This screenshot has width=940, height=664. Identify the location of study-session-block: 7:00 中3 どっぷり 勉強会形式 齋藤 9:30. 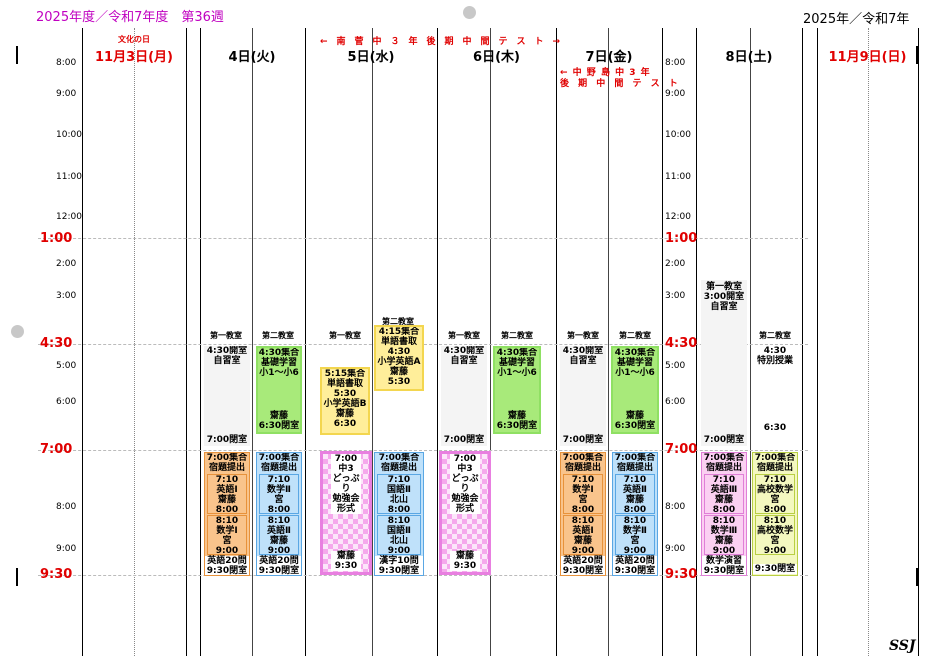
(465, 513).